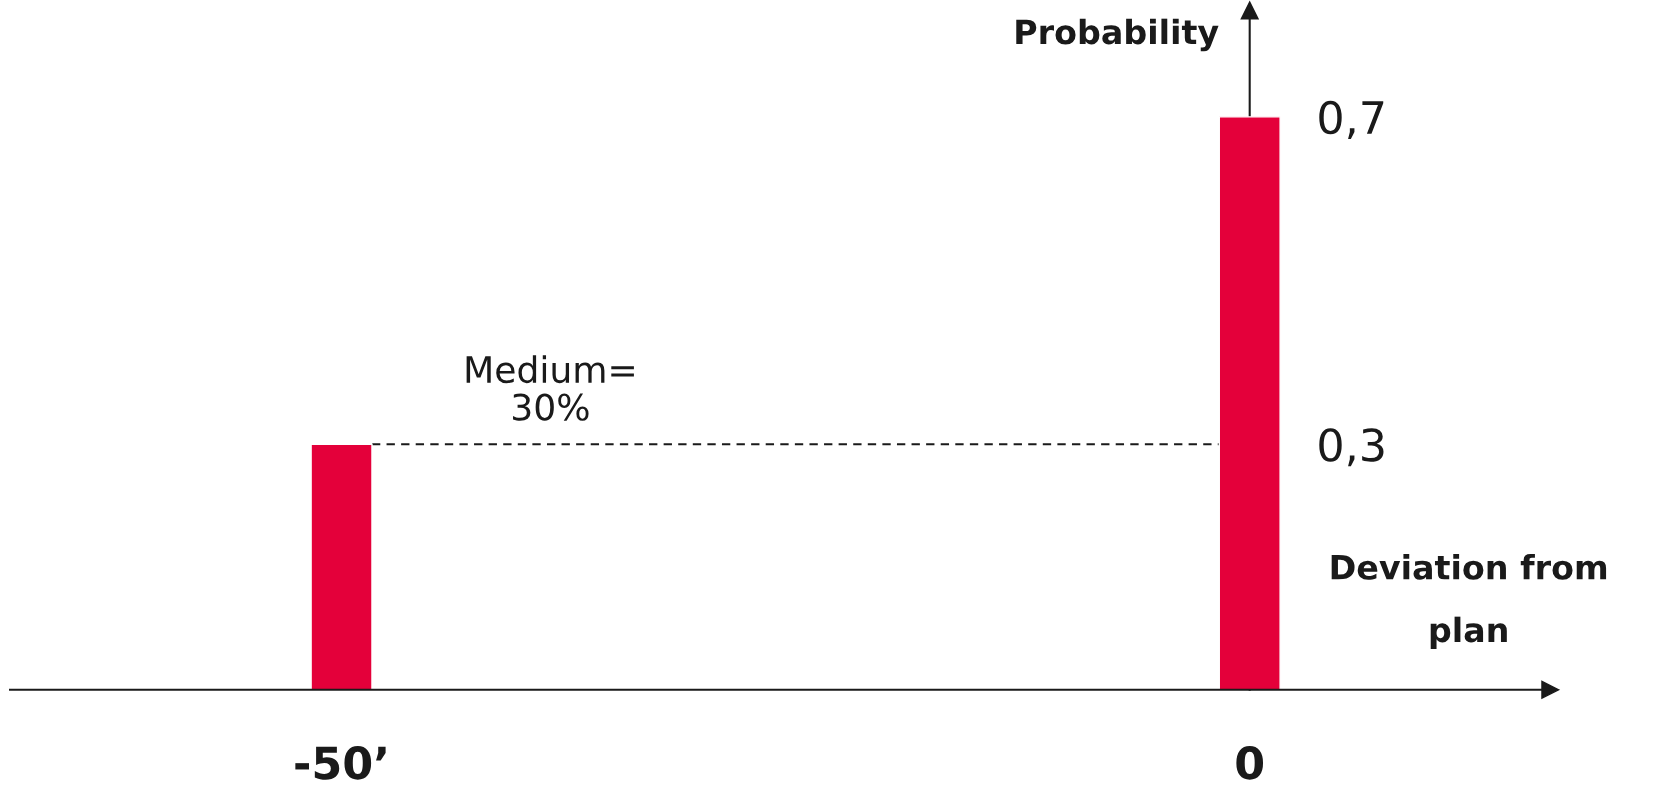  Describe the element at coordinates (1351, 447) in the screenshot. I see `y-tick-label: 0,3` at that location.